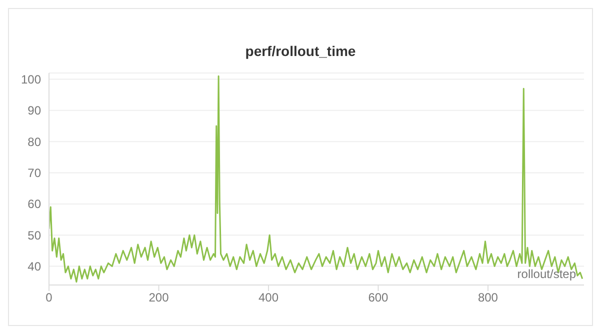 The height and width of the screenshot is (334, 601). What do you see at coordinates (35, 204) in the screenshot?
I see `y-tick-label: 60` at bounding box center [35, 204].